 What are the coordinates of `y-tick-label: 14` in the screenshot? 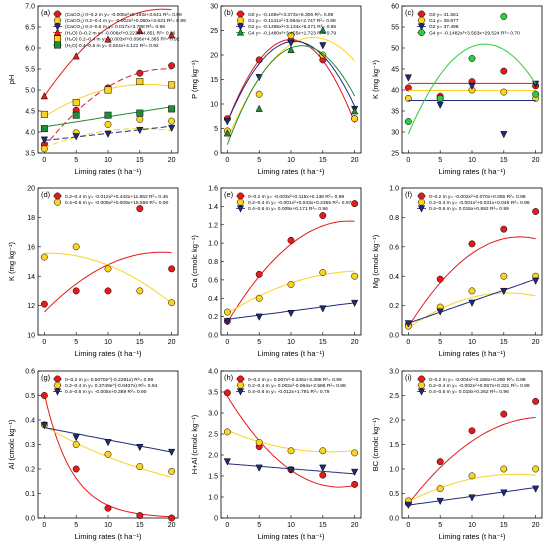 It's located at (31, 277).